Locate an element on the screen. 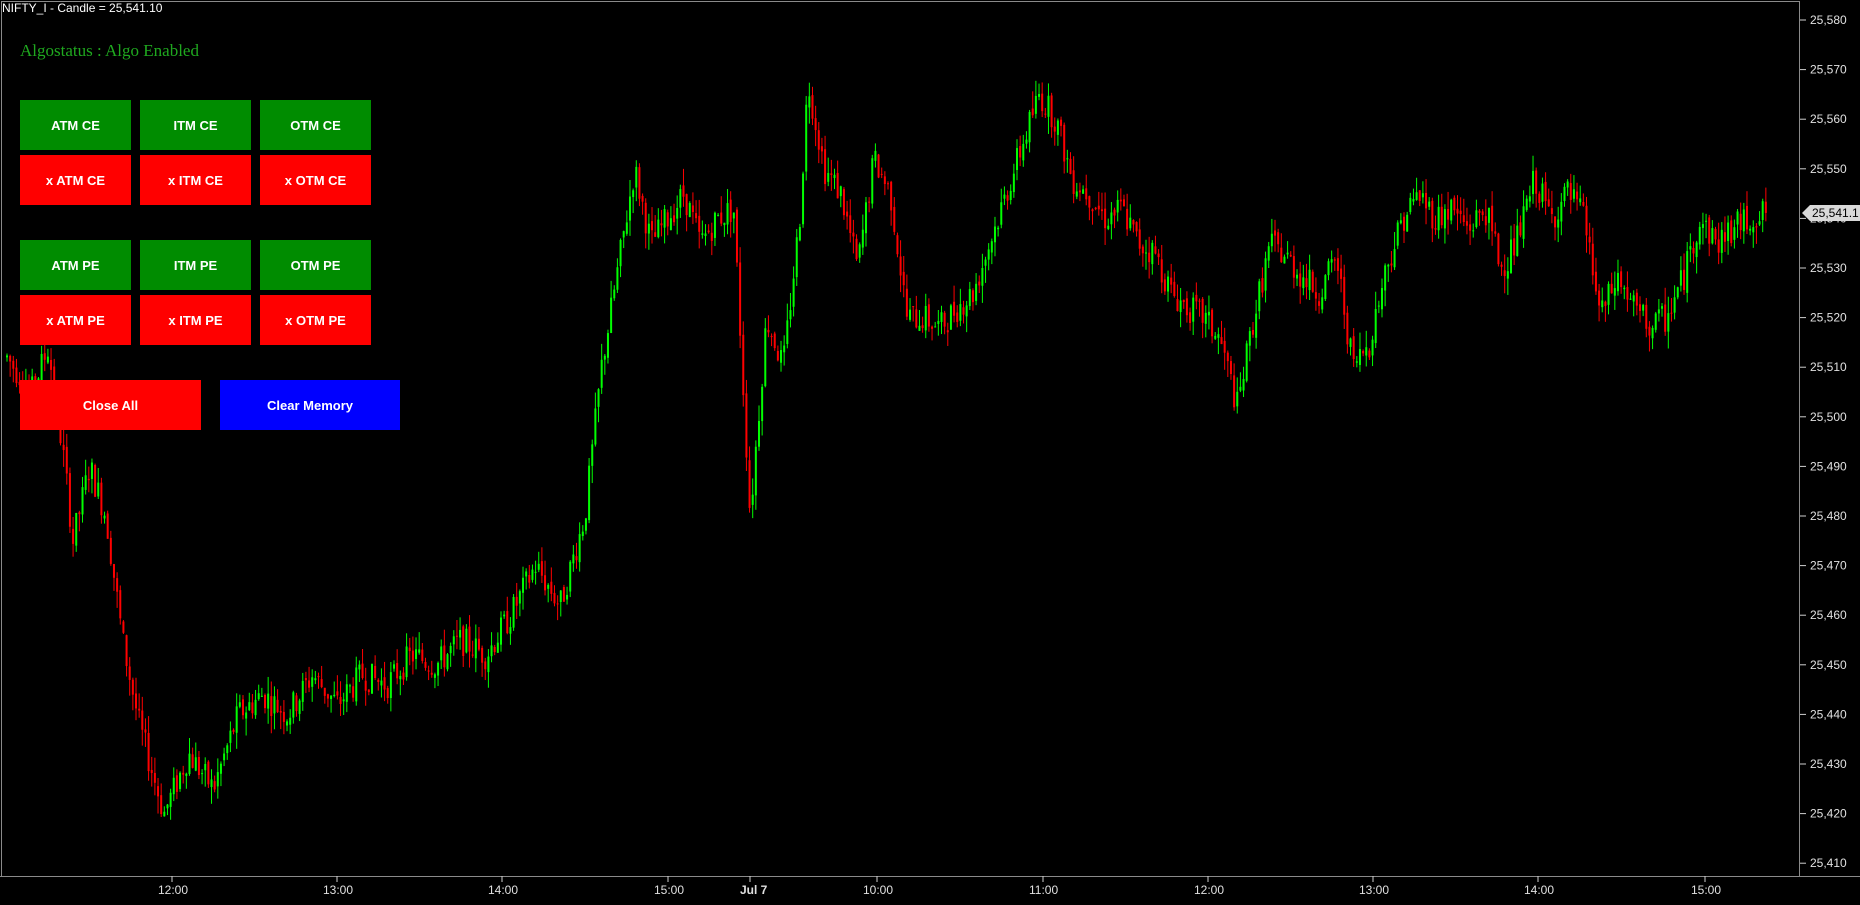  y-tick-label: 25,530 is located at coordinates (1828, 268).